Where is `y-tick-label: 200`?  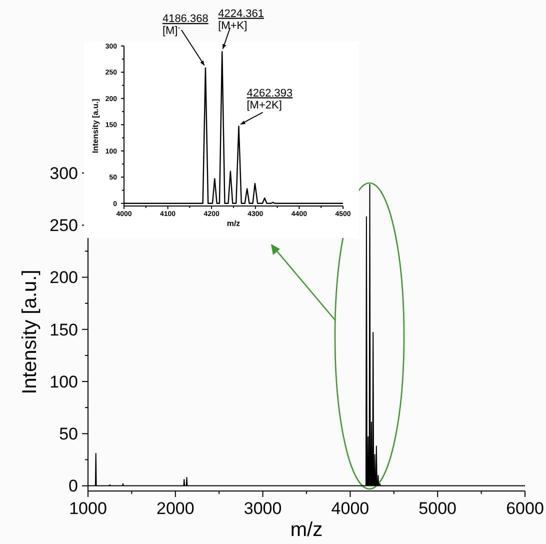
y-tick-label: 200 is located at coordinates (64, 278).